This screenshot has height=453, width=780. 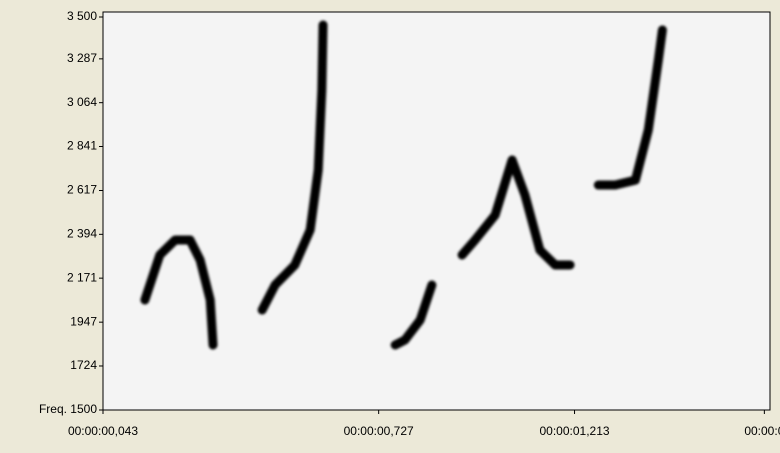 What do you see at coordinates (82, 102) in the screenshot?
I see `y-tick-label: 3 064` at bounding box center [82, 102].